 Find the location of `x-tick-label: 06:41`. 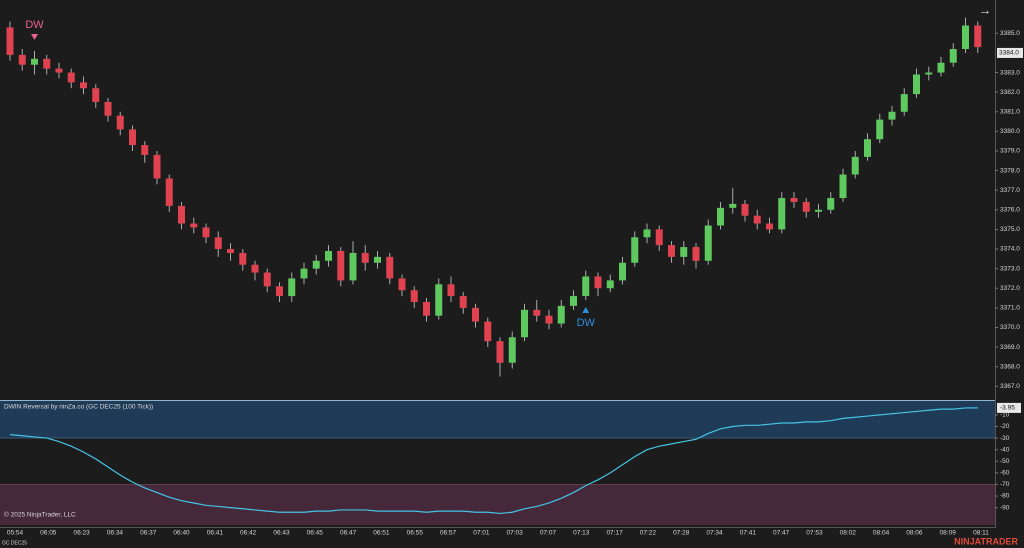

x-tick-label: 06:41 is located at coordinates (215, 533).